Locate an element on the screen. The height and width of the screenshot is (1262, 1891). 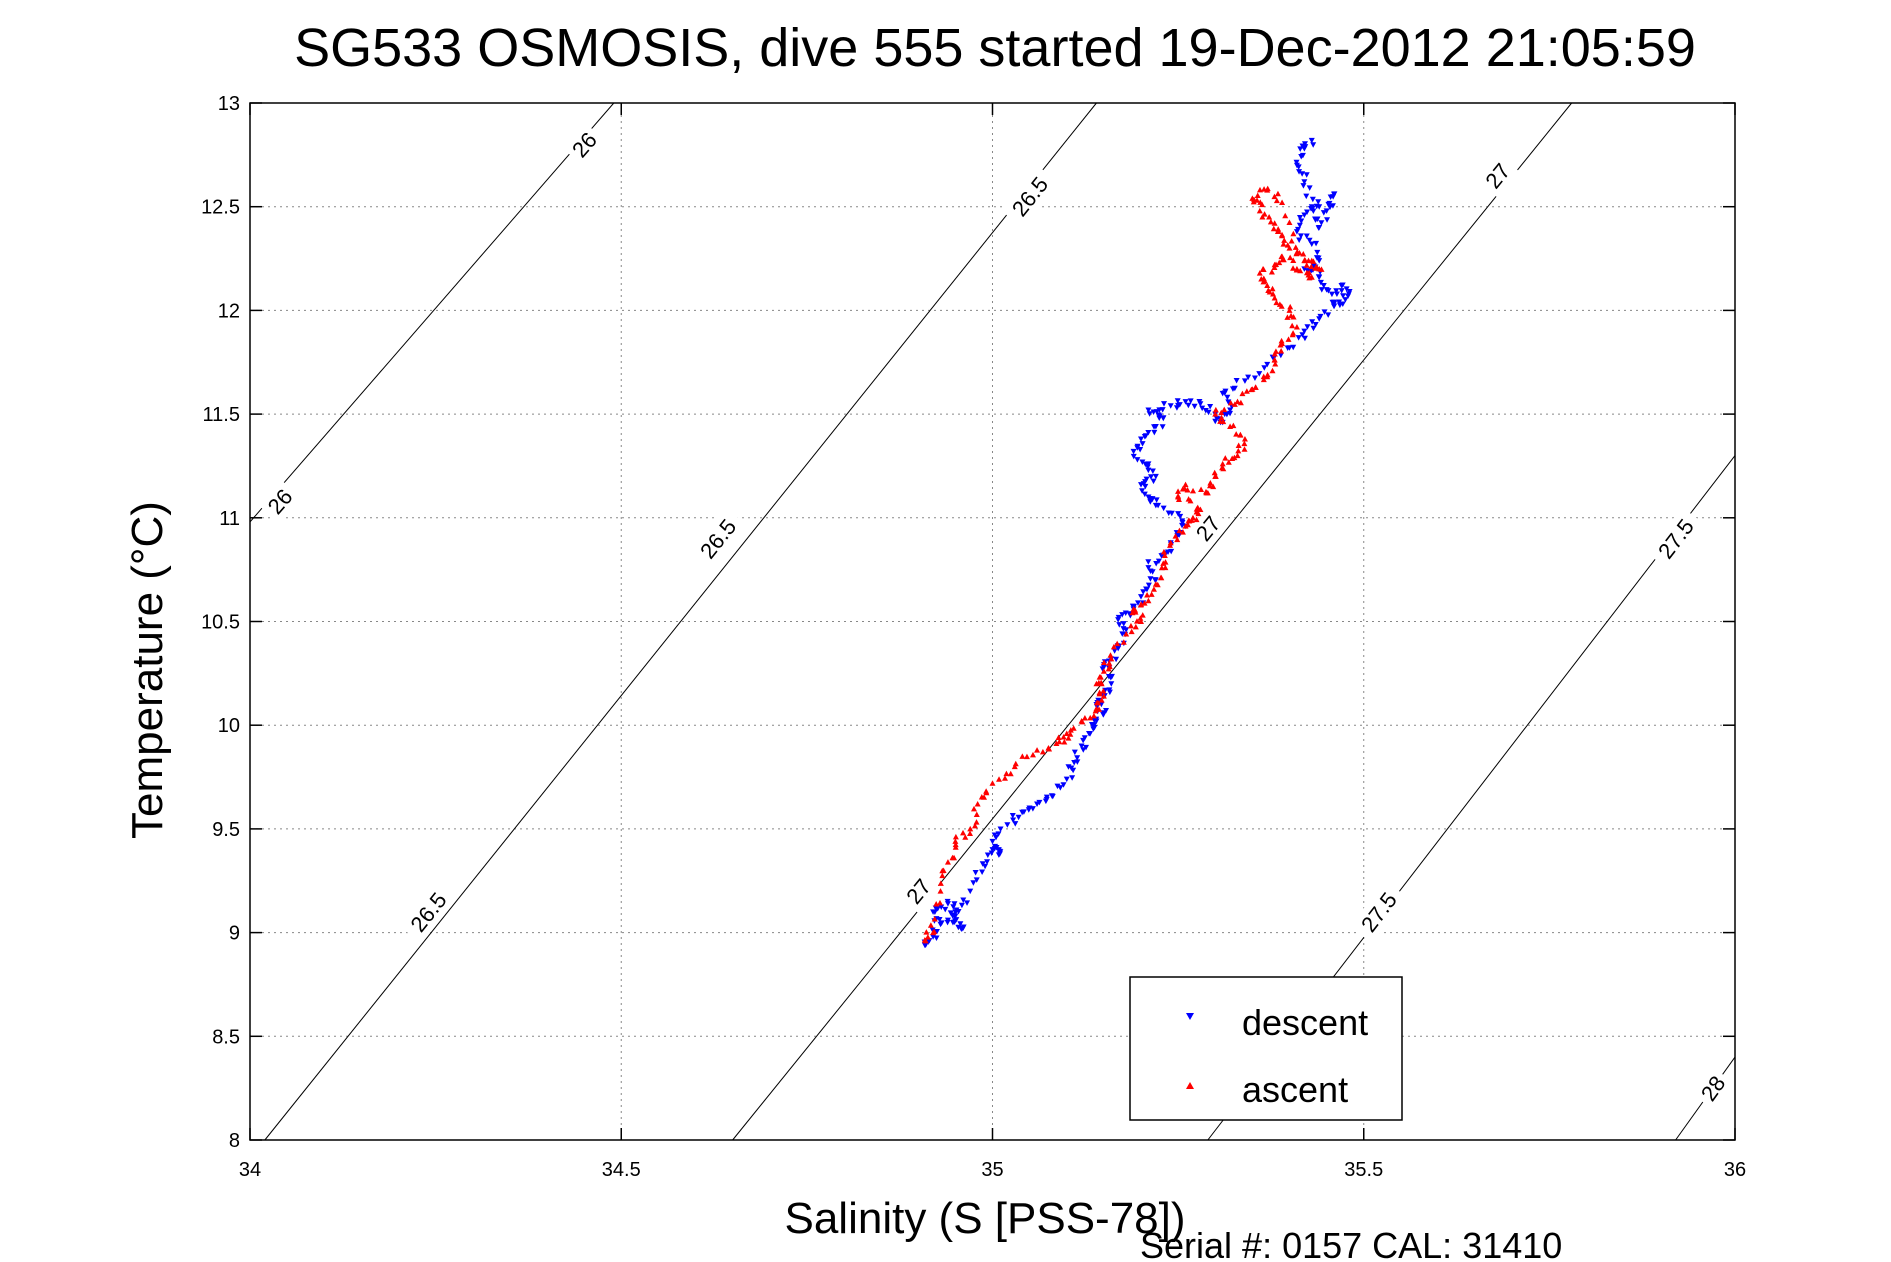
contour-label-background is located at coordinates (717, 538).